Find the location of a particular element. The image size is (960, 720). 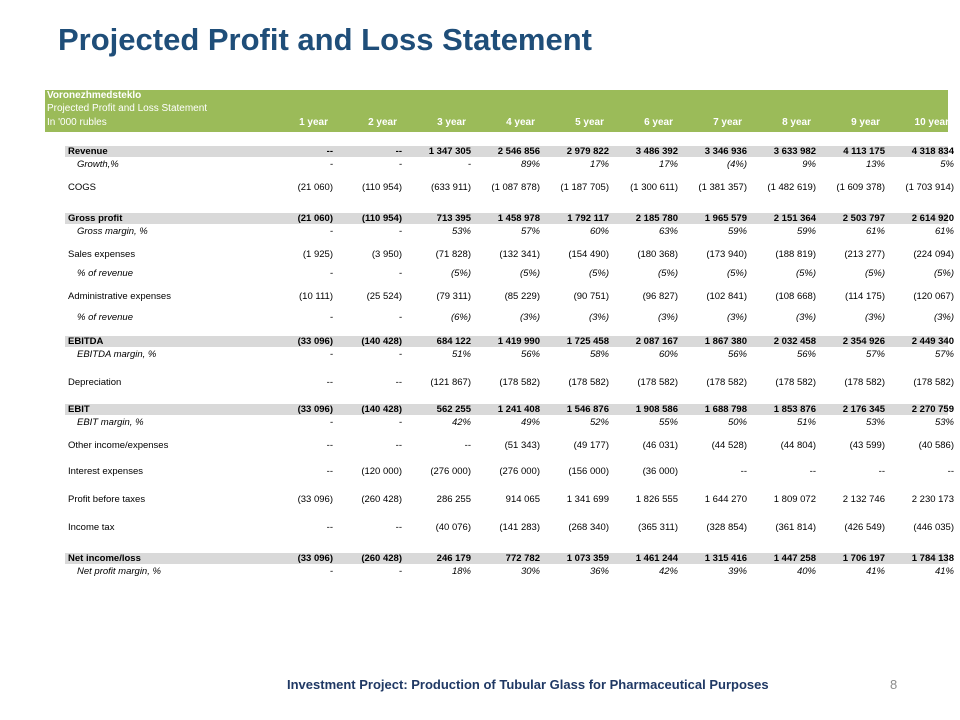

table-cell: 1 241 408 is located at coordinates (518, 409).